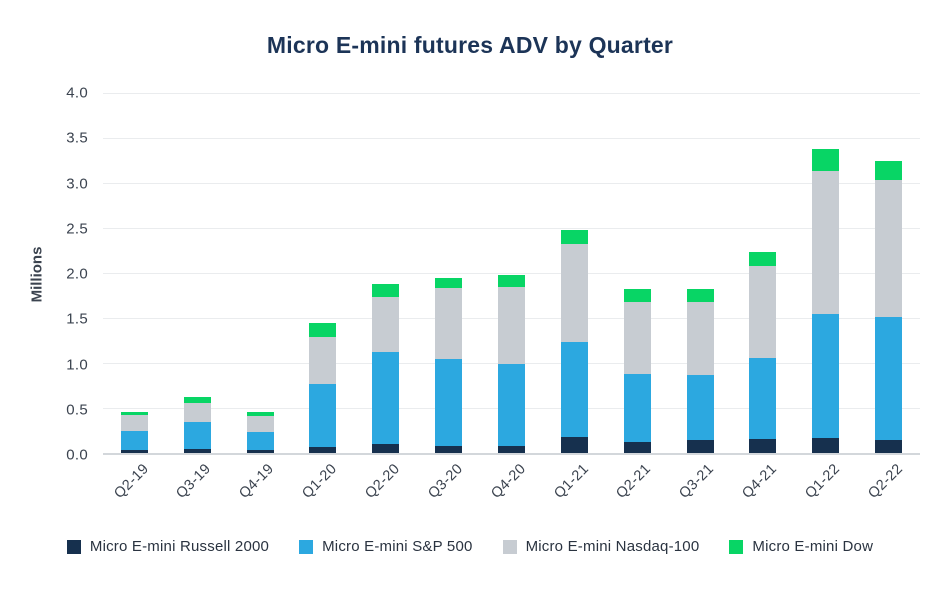 The height and width of the screenshot is (600, 940). What do you see at coordinates (77, 364) in the screenshot?
I see `y-tick-label: 1.0` at bounding box center [77, 364].